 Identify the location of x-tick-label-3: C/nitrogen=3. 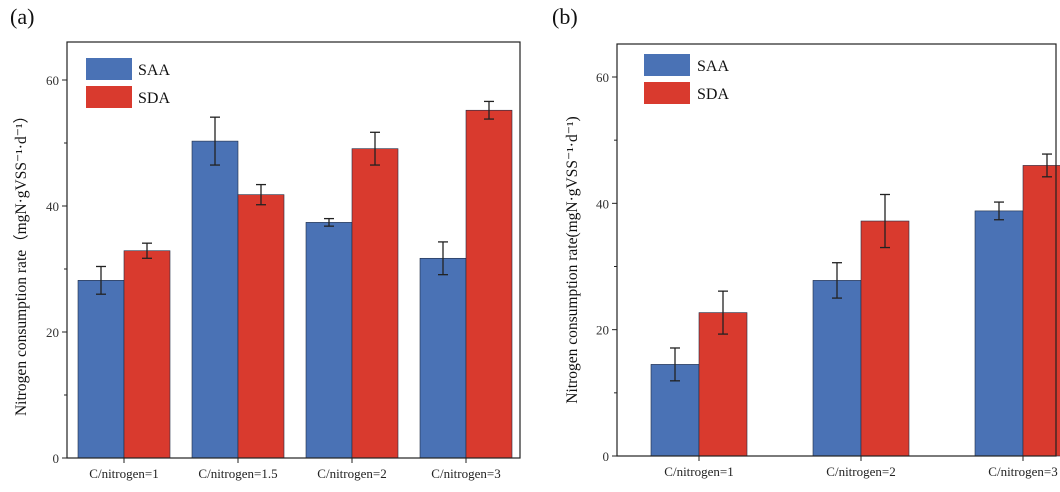
(465, 473).